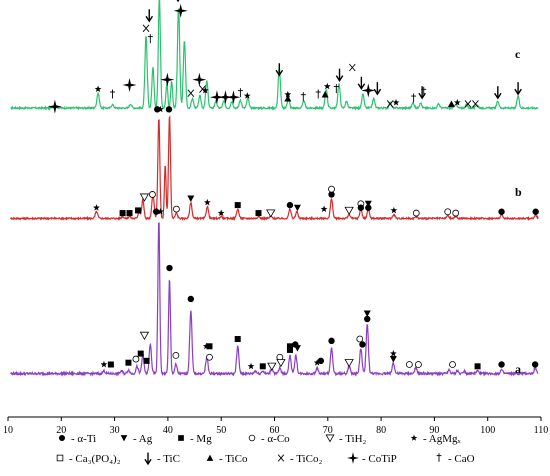 The width and height of the screenshot is (550, 476). What do you see at coordinates (143, 439) in the screenshot?
I see `legend-label: - Ag` at bounding box center [143, 439].